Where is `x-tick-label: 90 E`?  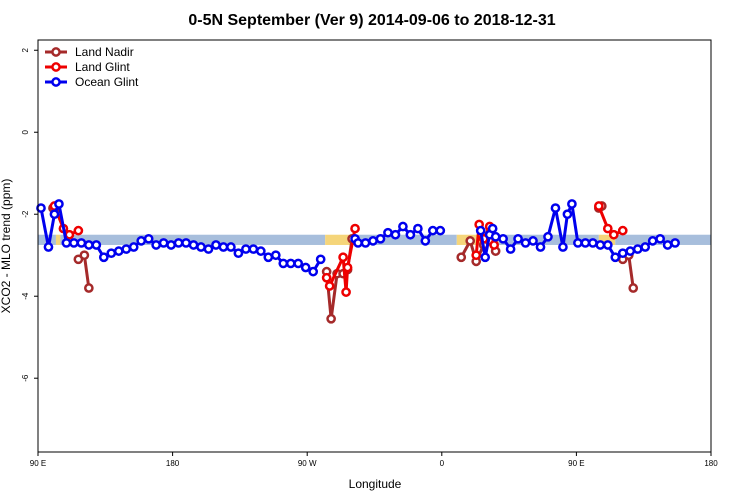 x-tick-label: 90 E is located at coordinates (576, 463).